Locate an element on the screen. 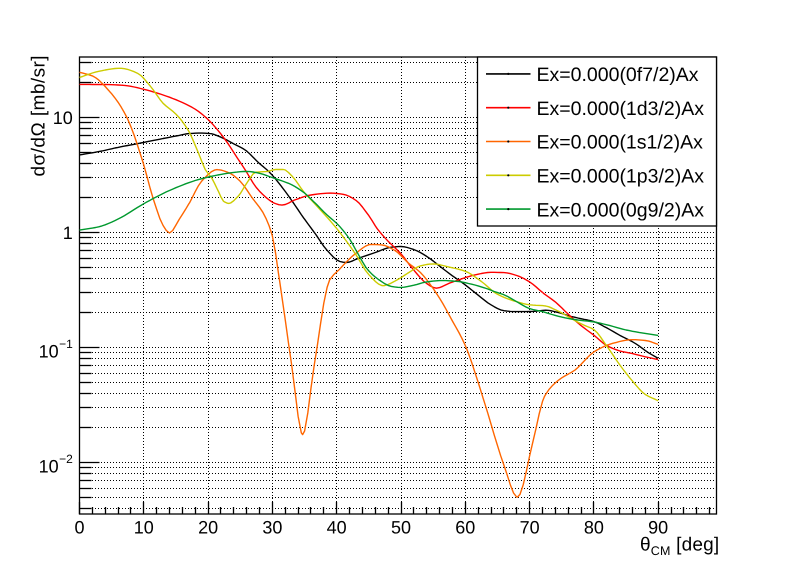 This screenshot has height=572, width=796. svg-text: Ex=0.000(0g9/2)Ax is located at coordinates (621, 210).